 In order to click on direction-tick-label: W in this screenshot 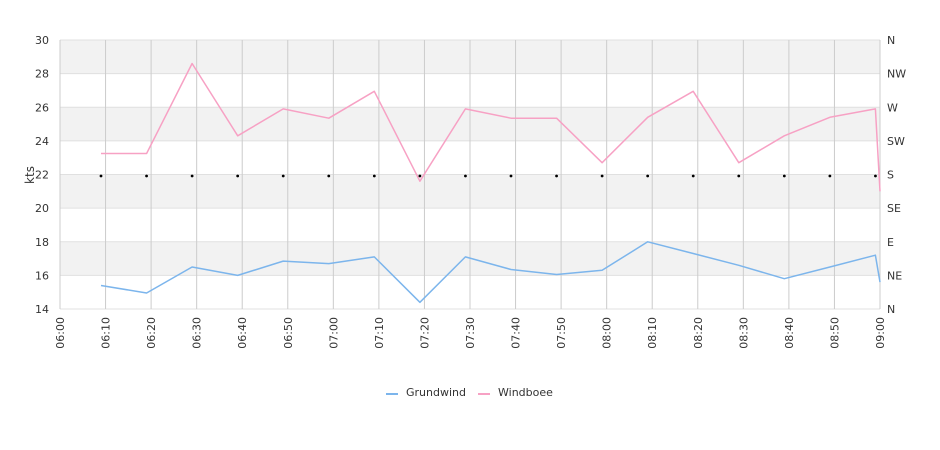, I will do `click(892, 107)`.